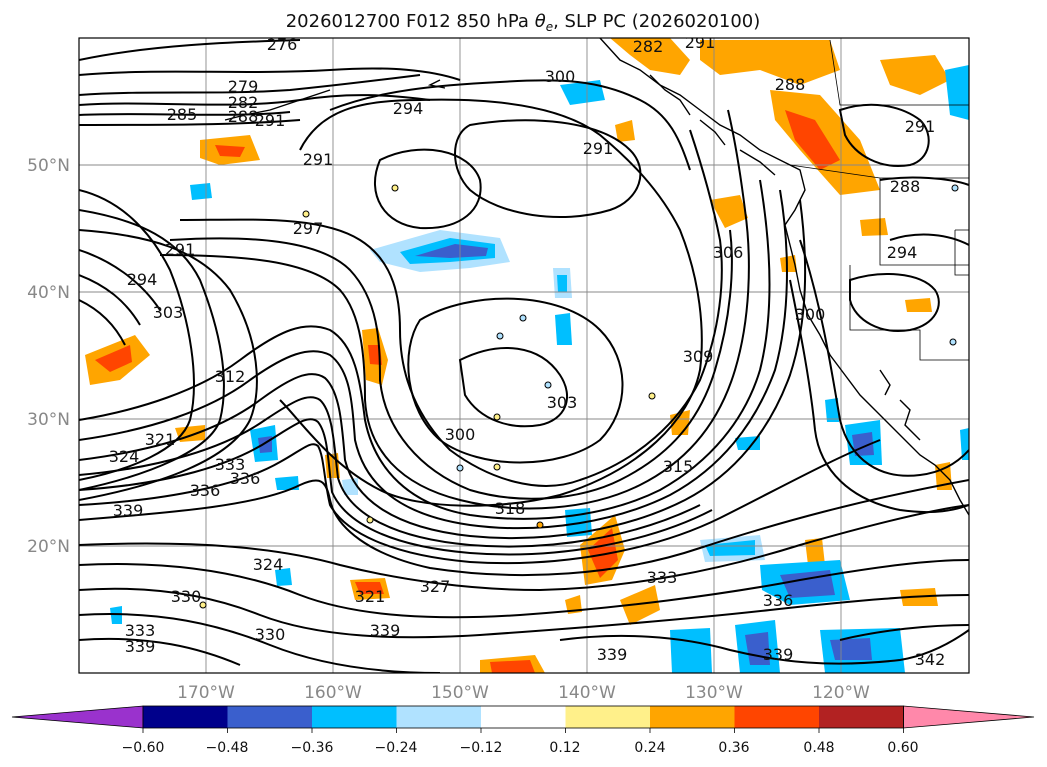 The image size is (1047, 767). I want to click on colorbar, so click(523, 719).